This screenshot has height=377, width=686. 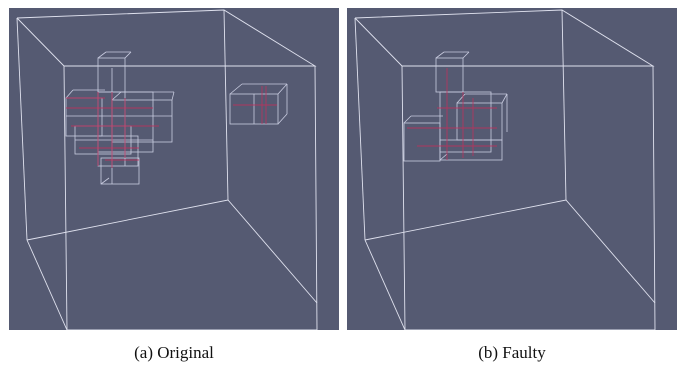 I want to click on detached-voxel-block, so click(x=258, y=104).